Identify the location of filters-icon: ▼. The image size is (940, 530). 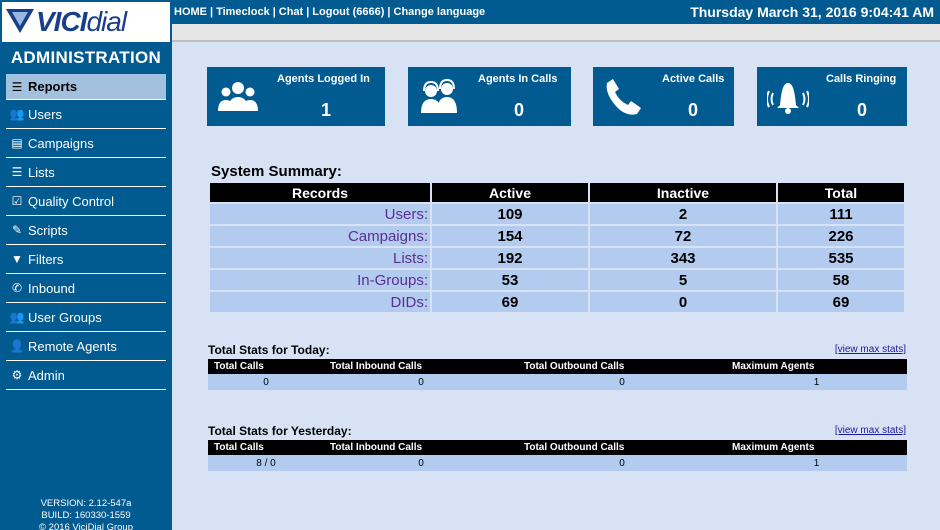
(17, 259).